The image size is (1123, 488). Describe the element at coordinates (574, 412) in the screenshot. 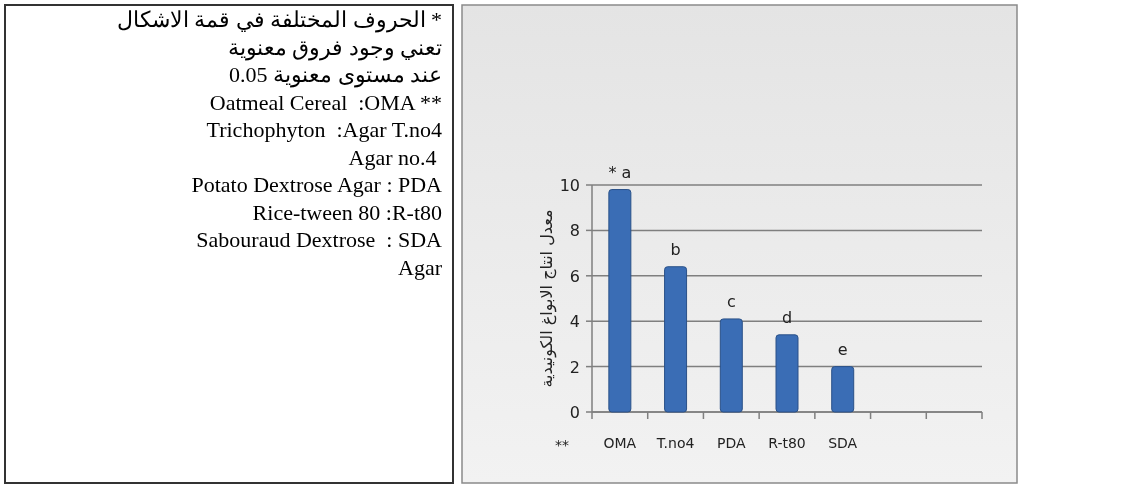

I see `y-tick-label: 0` at that location.